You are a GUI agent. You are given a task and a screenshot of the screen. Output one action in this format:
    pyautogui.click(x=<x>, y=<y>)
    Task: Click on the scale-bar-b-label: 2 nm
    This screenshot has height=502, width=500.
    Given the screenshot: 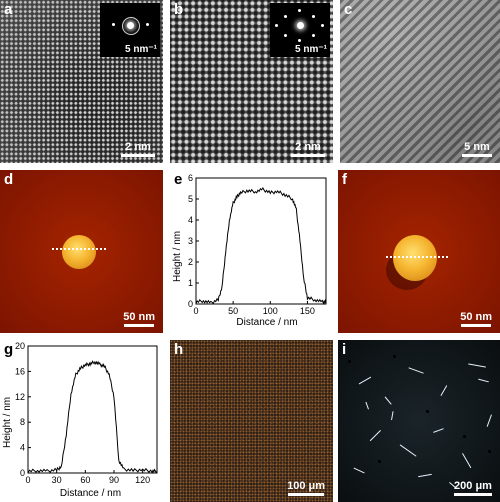 What is the action you would take?
    pyautogui.click(x=308, y=147)
    